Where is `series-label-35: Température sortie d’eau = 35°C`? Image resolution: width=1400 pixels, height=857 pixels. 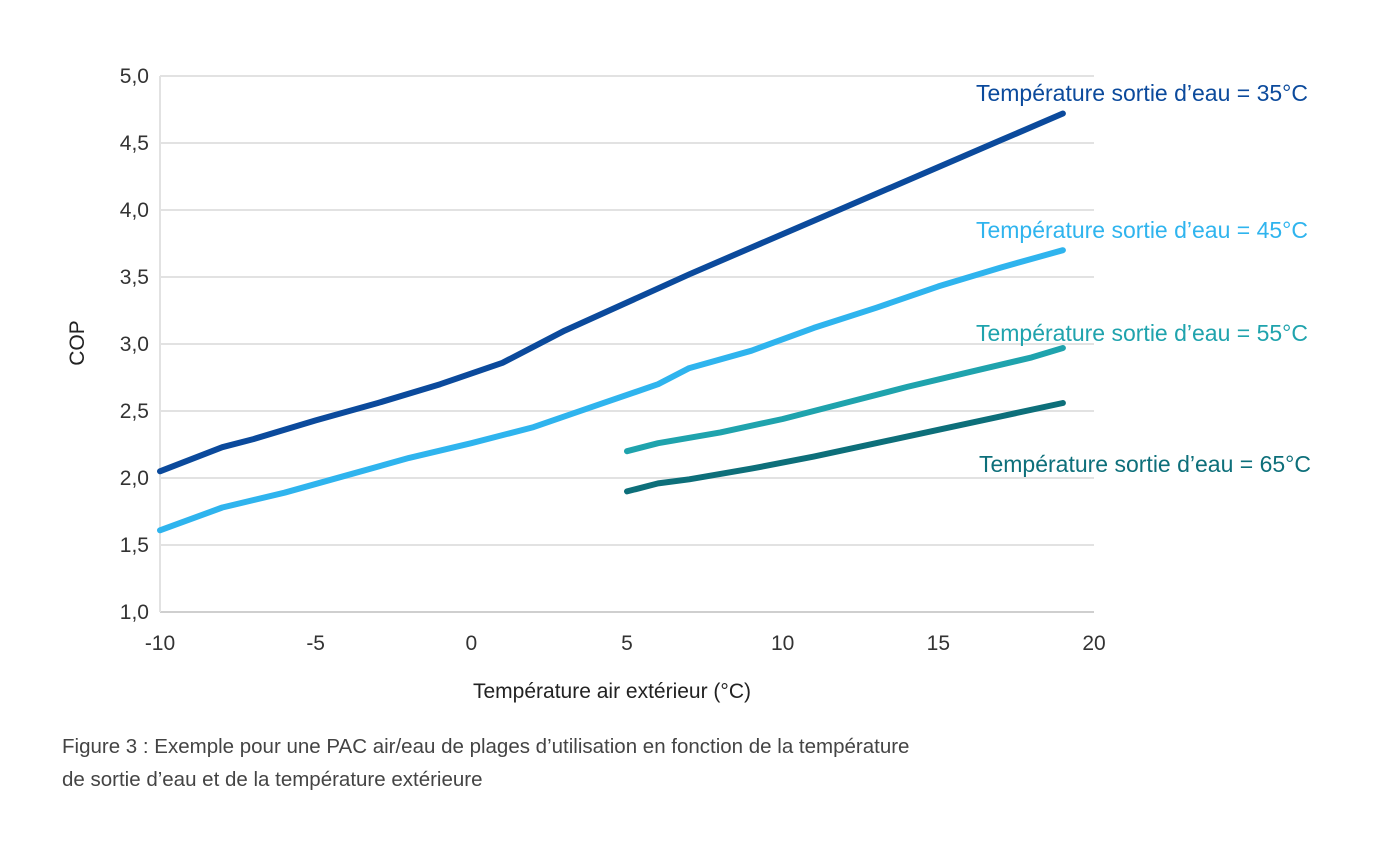
series-label-35: Température sortie d’eau = 35°C is located at coordinates (1142, 93).